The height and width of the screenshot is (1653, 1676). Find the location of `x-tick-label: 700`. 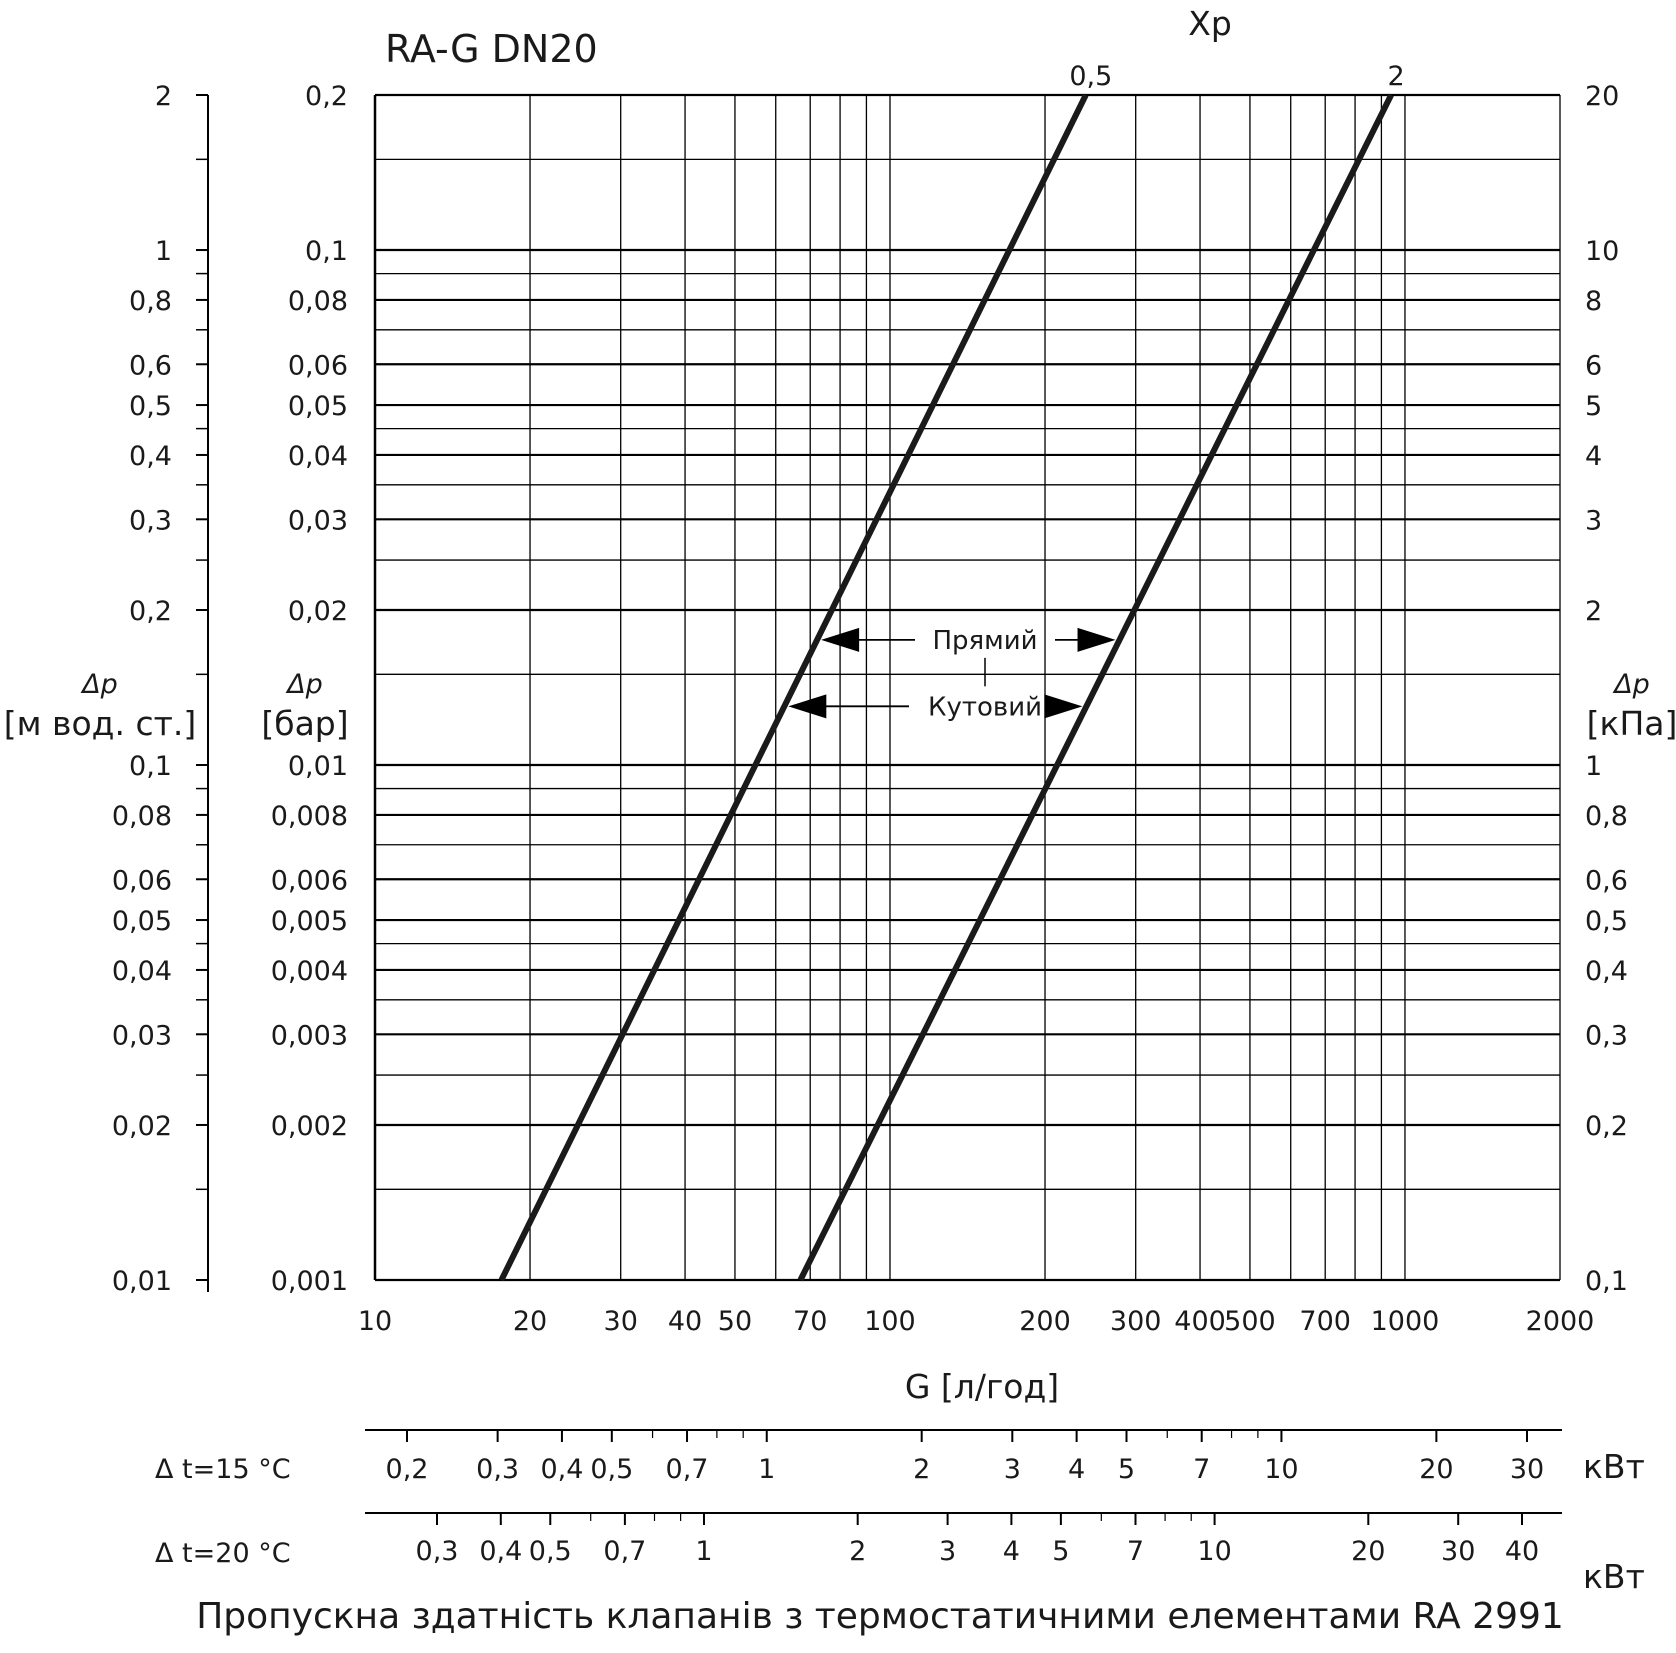

x-tick-label: 700 is located at coordinates (1325, 1321).